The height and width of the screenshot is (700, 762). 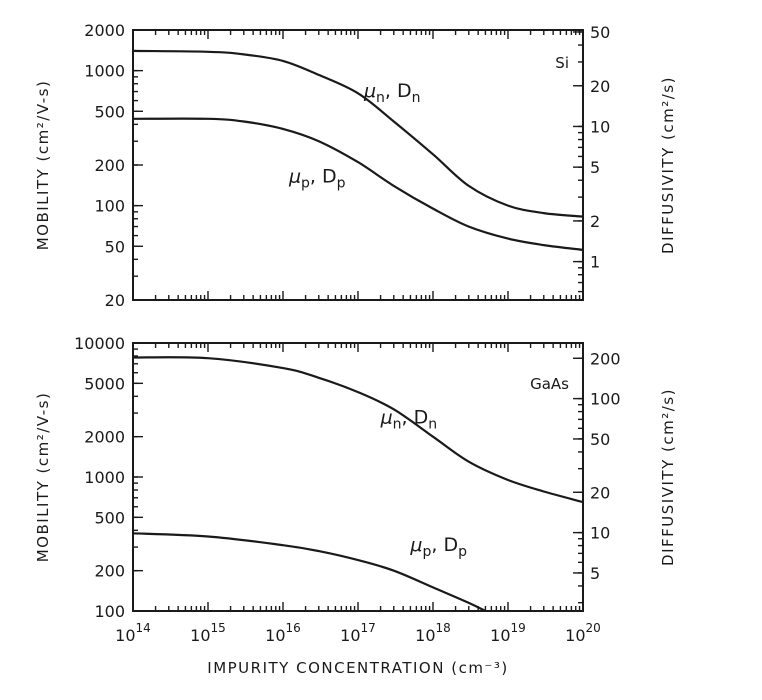 What do you see at coordinates (605, 399) in the screenshot?
I see `y2-tick-label: 100` at bounding box center [605, 399].